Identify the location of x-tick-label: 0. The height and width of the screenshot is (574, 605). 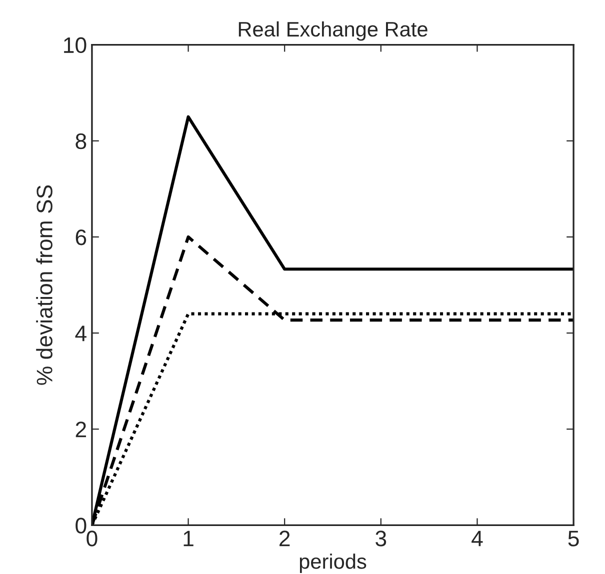
(92, 538).